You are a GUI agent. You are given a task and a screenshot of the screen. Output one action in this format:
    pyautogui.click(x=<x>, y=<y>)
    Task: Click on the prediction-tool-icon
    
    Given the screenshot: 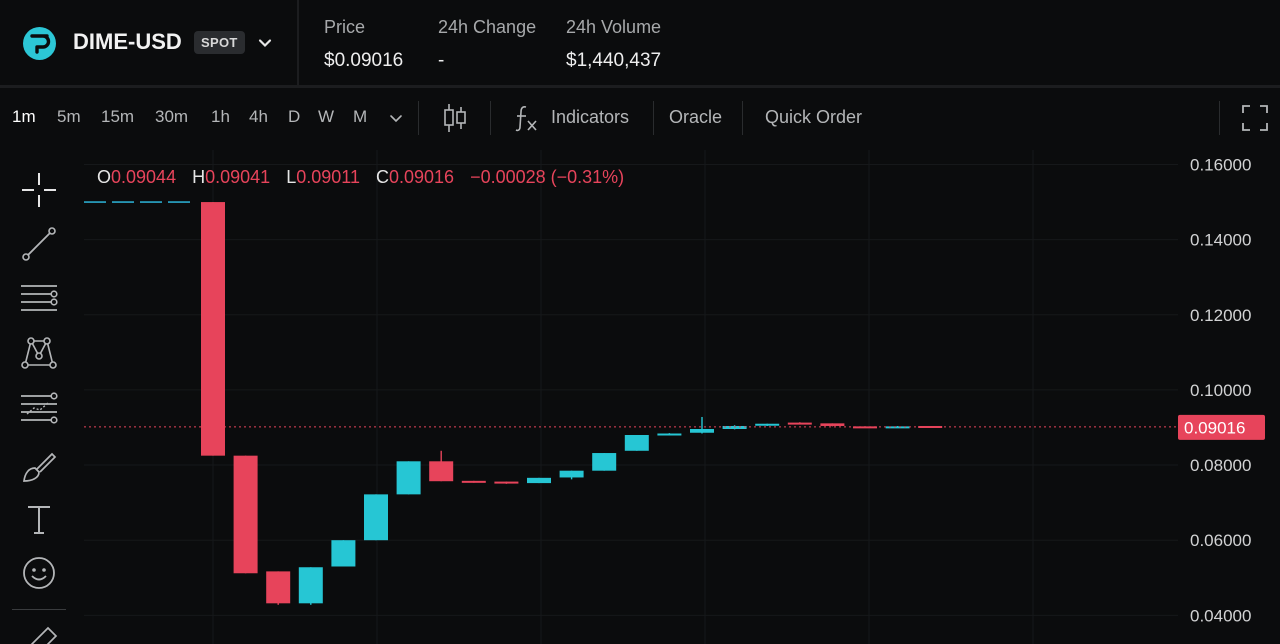 What is the action you would take?
    pyautogui.click(x=39, y=409)
    